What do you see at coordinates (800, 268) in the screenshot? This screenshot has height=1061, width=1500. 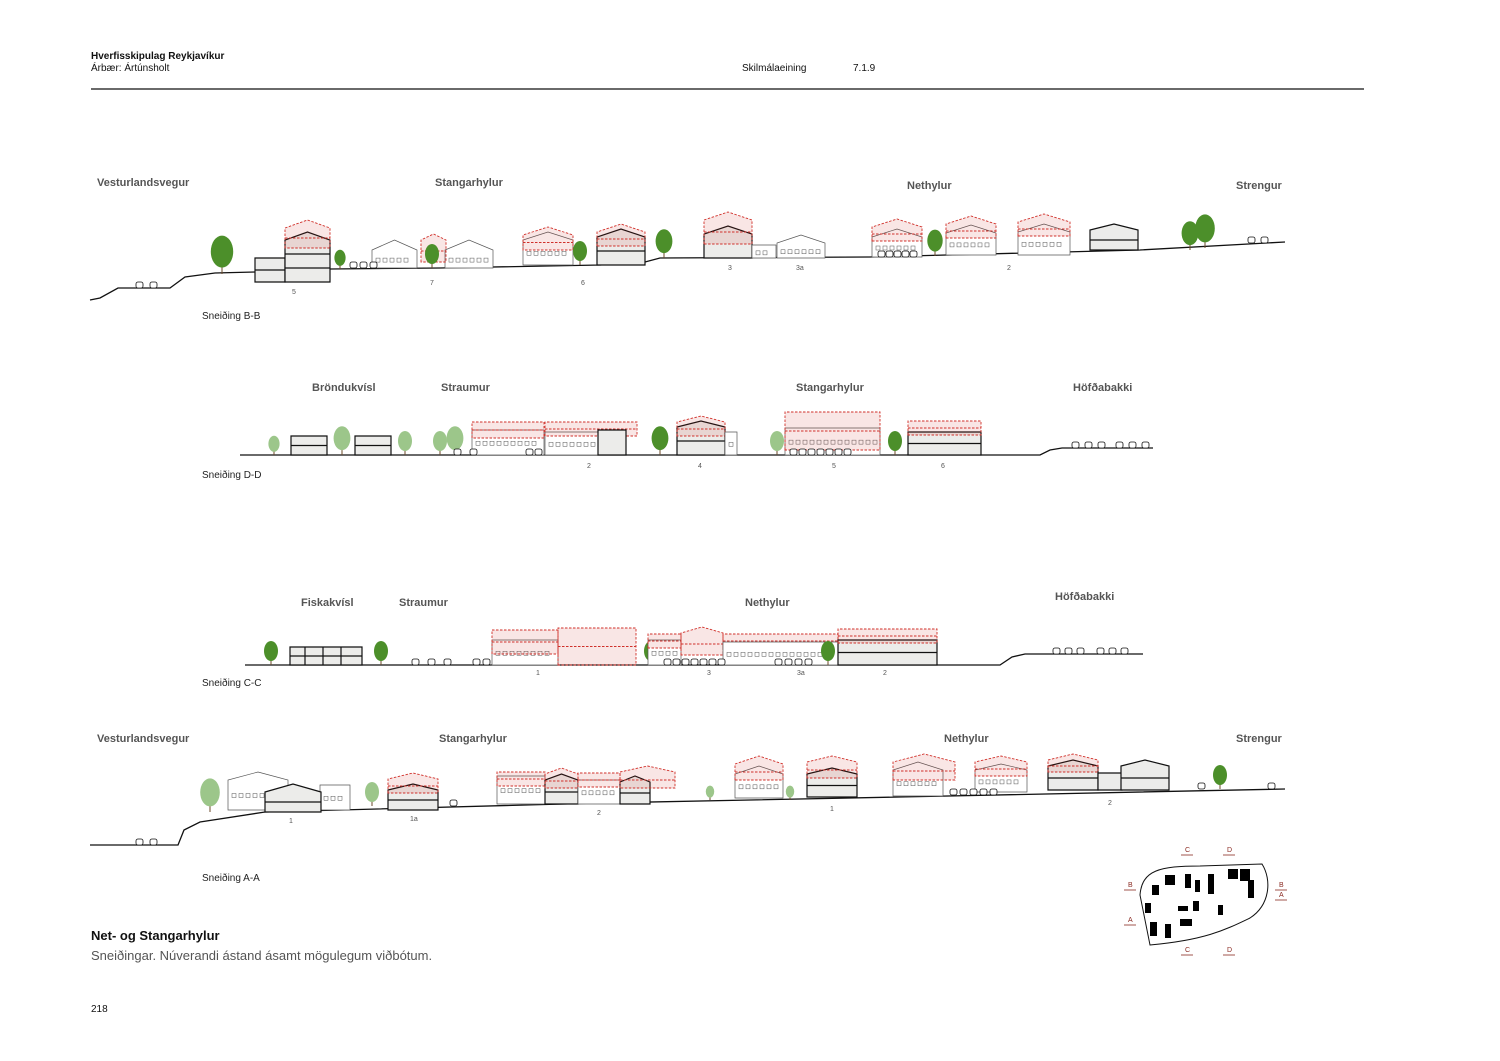 I see `plot-number: 3a` at bounding box center [800, 268].